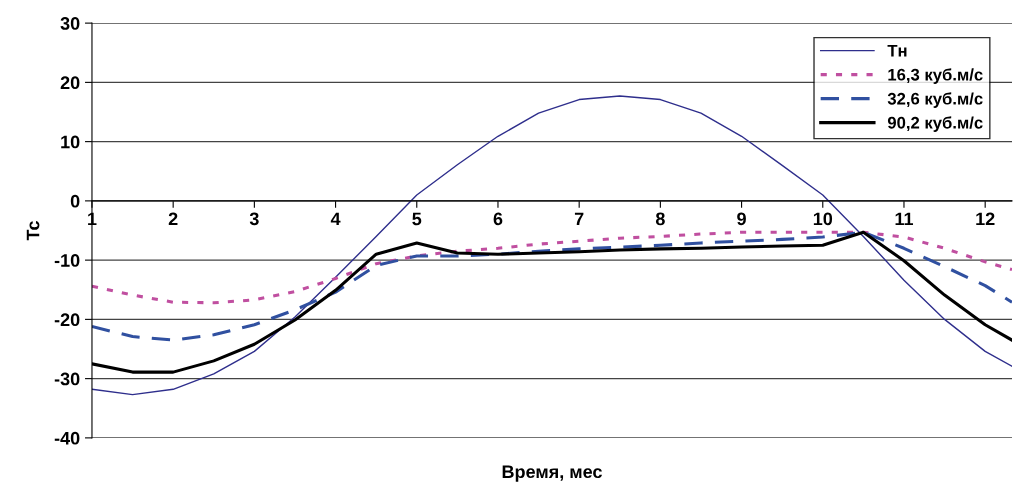  What do you see at coordinates (551, 267) in the screenshot?
I see `line-series` at bounding box center [551, 267].